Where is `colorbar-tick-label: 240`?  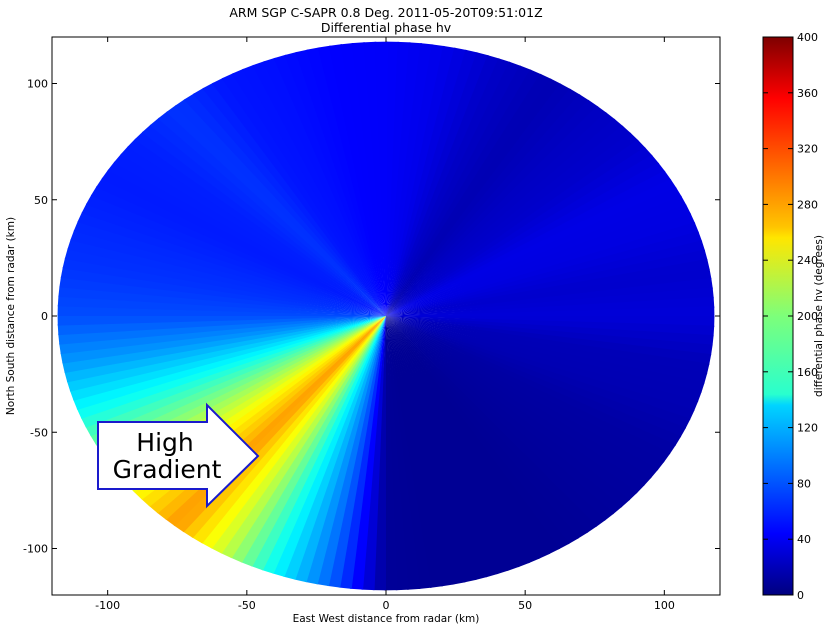 colorbar-tick-label: 240 is located at coordinates (807, 260).